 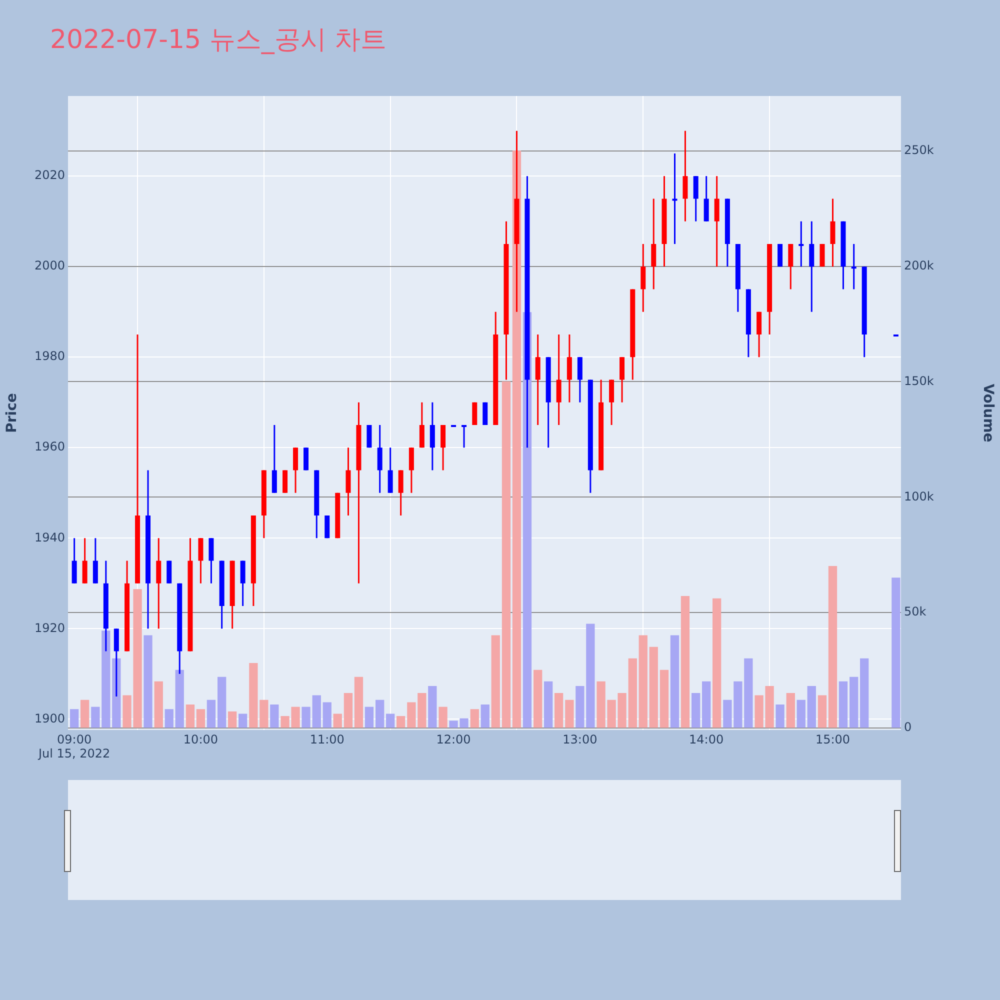 I want to click on chart-title: 2022-07-15 뉴스_공시 차트, so click(x=218, y=40).